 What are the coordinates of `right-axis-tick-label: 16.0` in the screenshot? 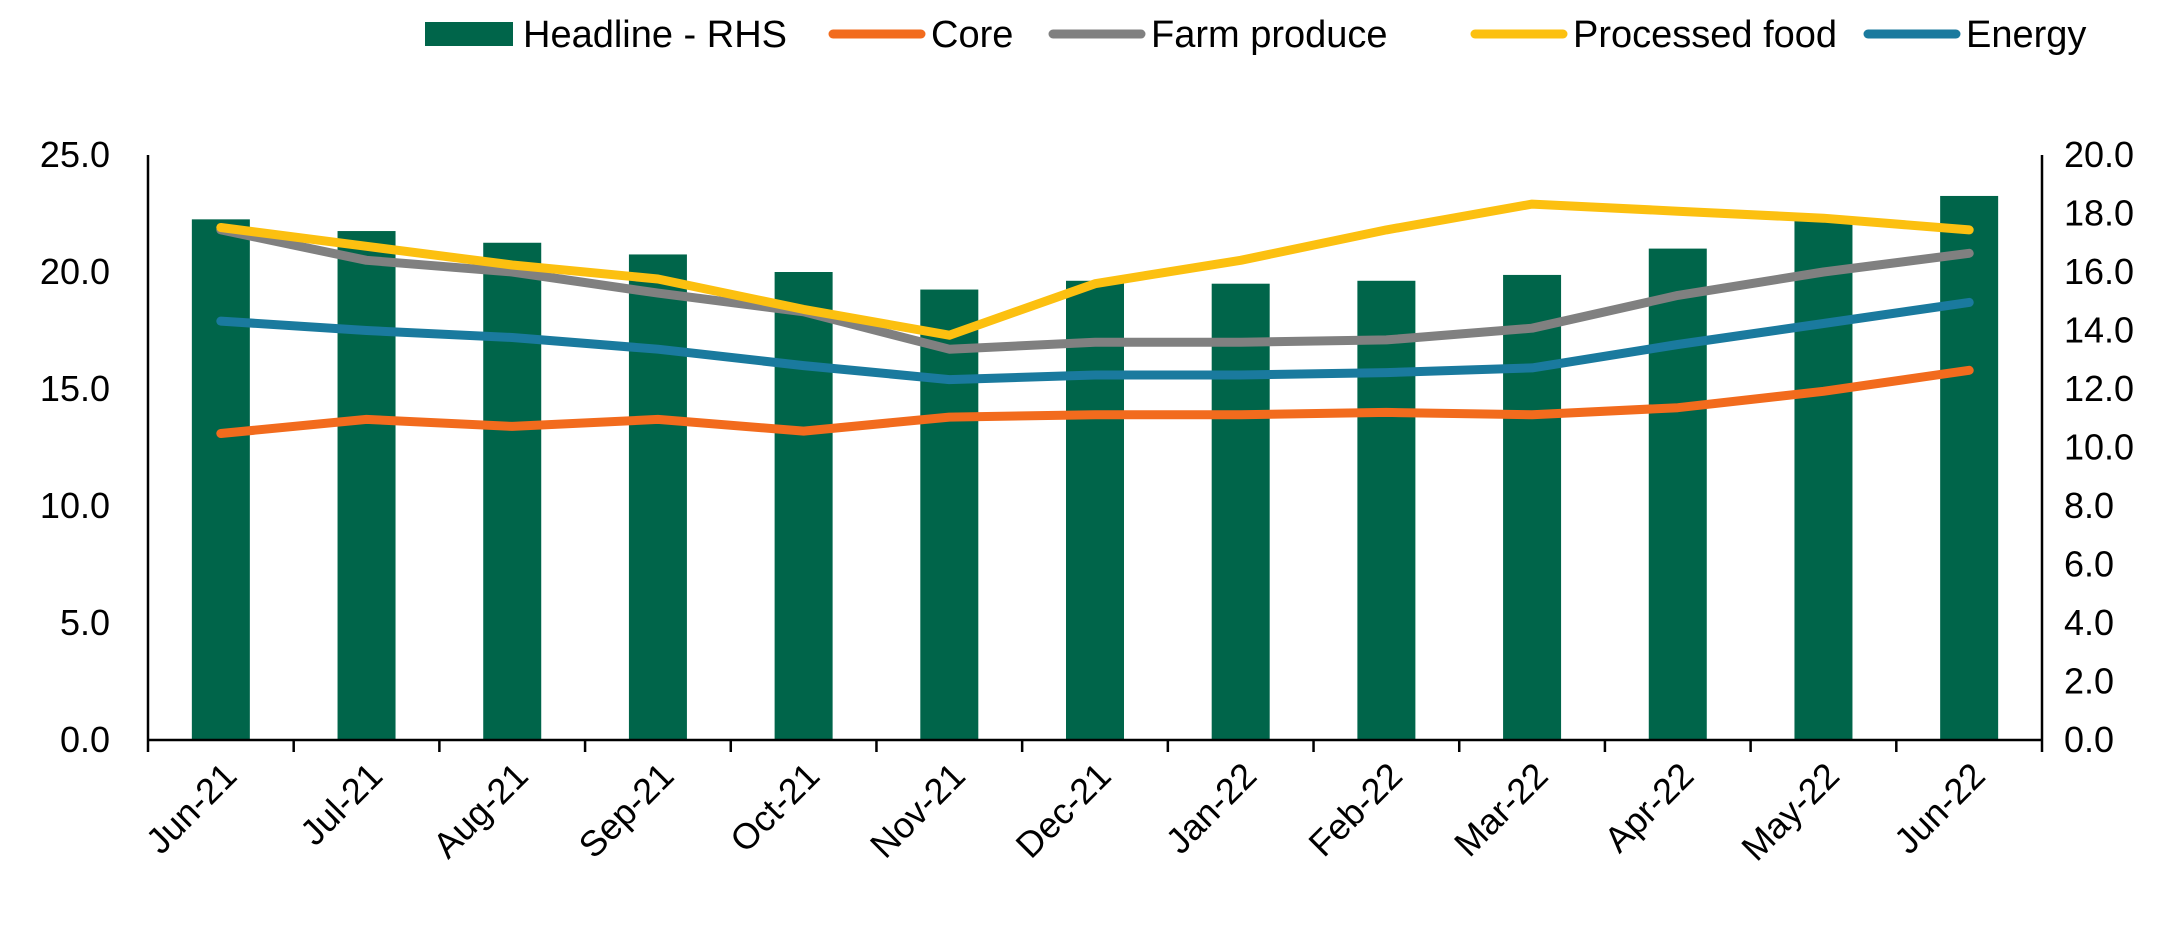 It's located at (2099, 271).